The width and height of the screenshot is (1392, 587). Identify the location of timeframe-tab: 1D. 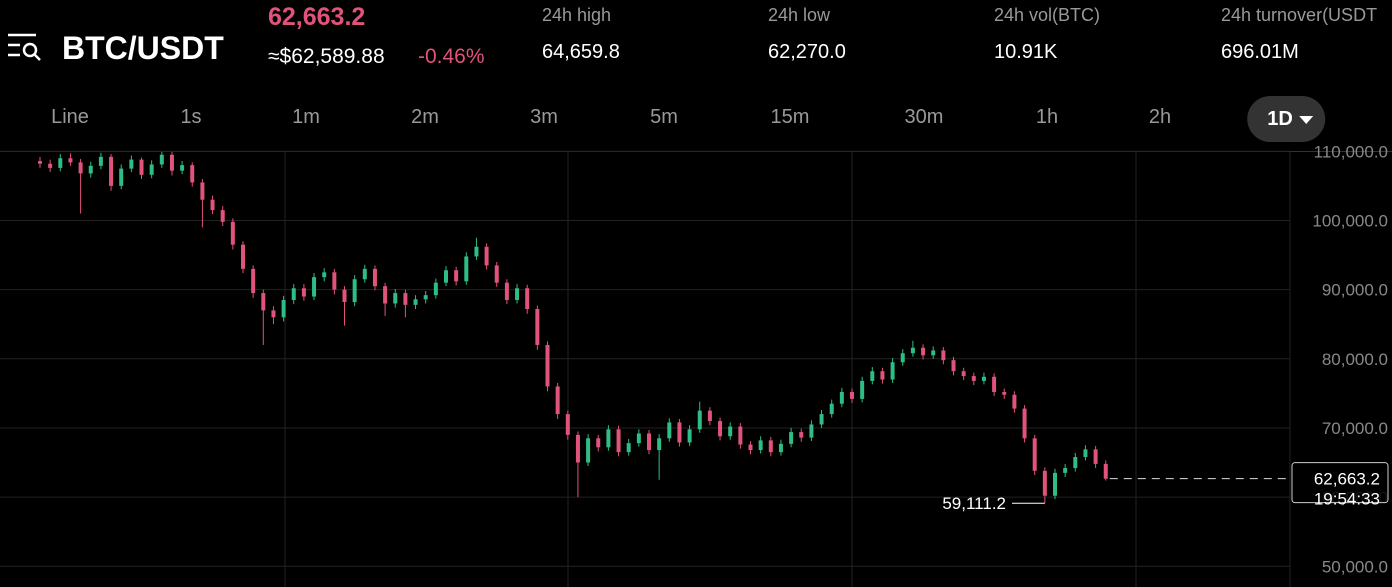
(1286, 119).